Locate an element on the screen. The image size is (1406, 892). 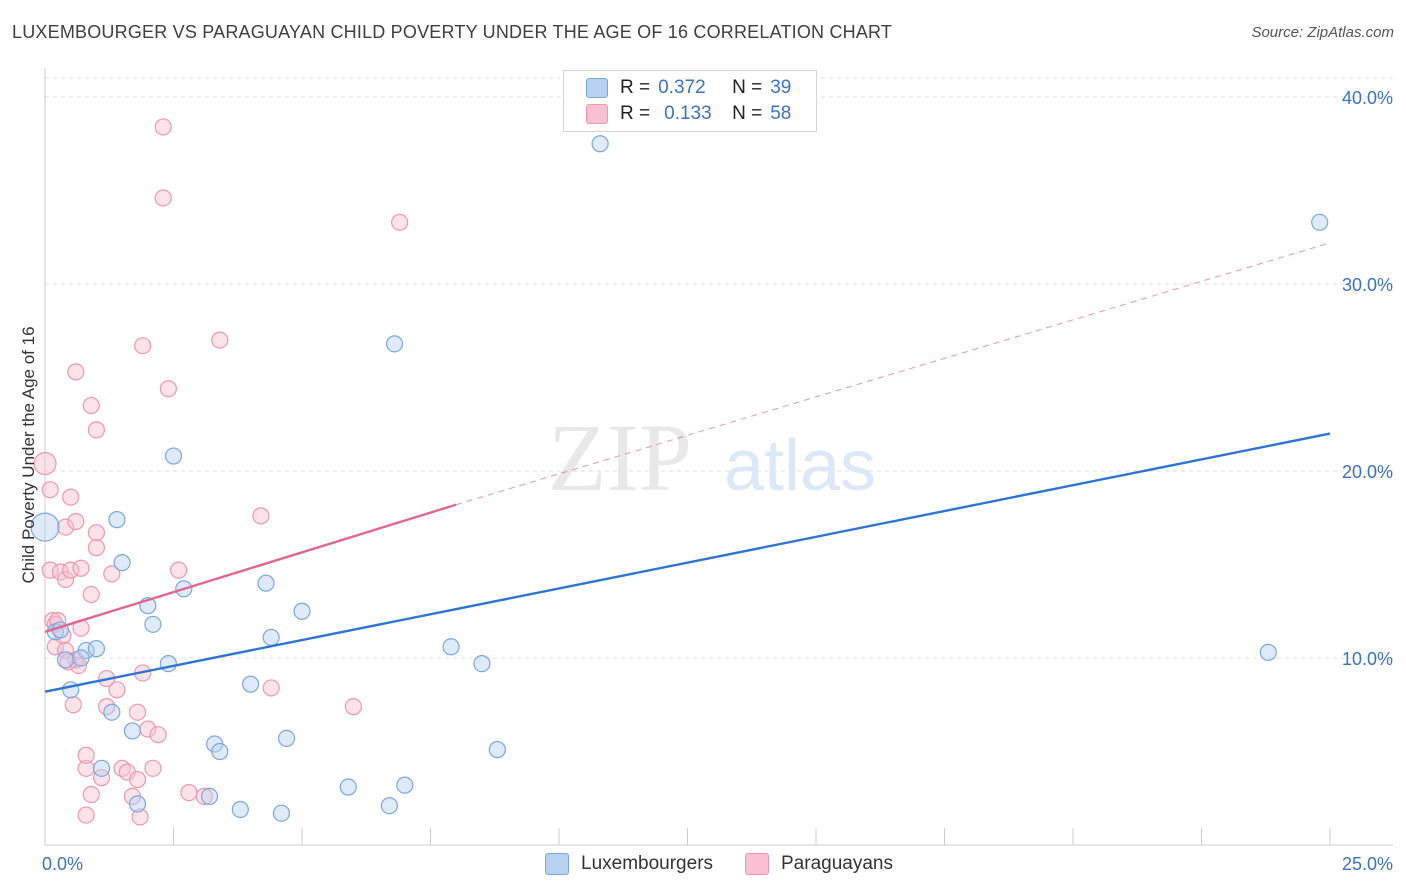
luxembourgers-label: Luxembourgers is located at coordinates (647, 863).